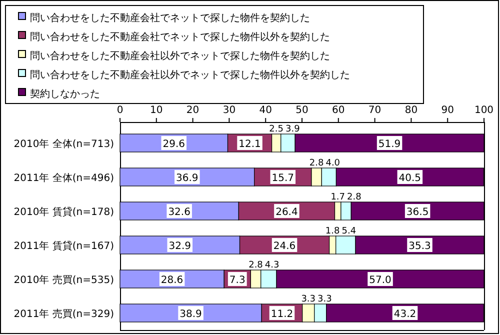 Image resolution: width=500 pixels, height=335 pixels. What do you see at coordinates (272, 265) in the screenshot?
I see `data-label: 4.3` at bounding box center [272, 265].